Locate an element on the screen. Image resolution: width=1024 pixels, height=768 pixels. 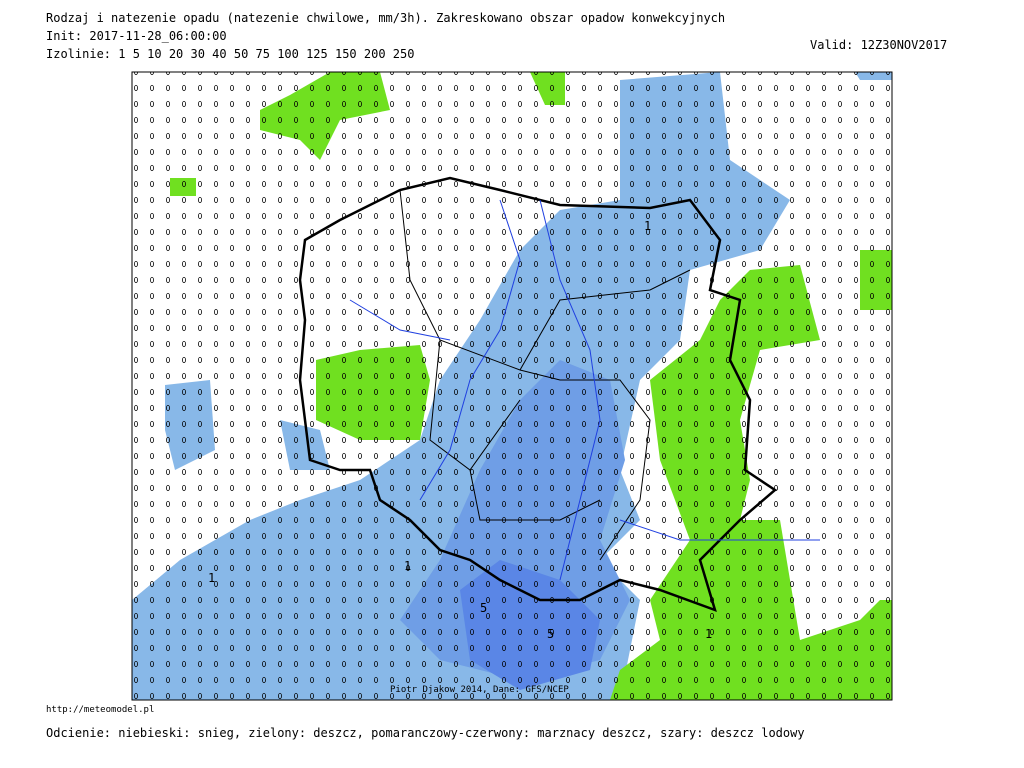
region-borders is located at coordinates (545, 375).